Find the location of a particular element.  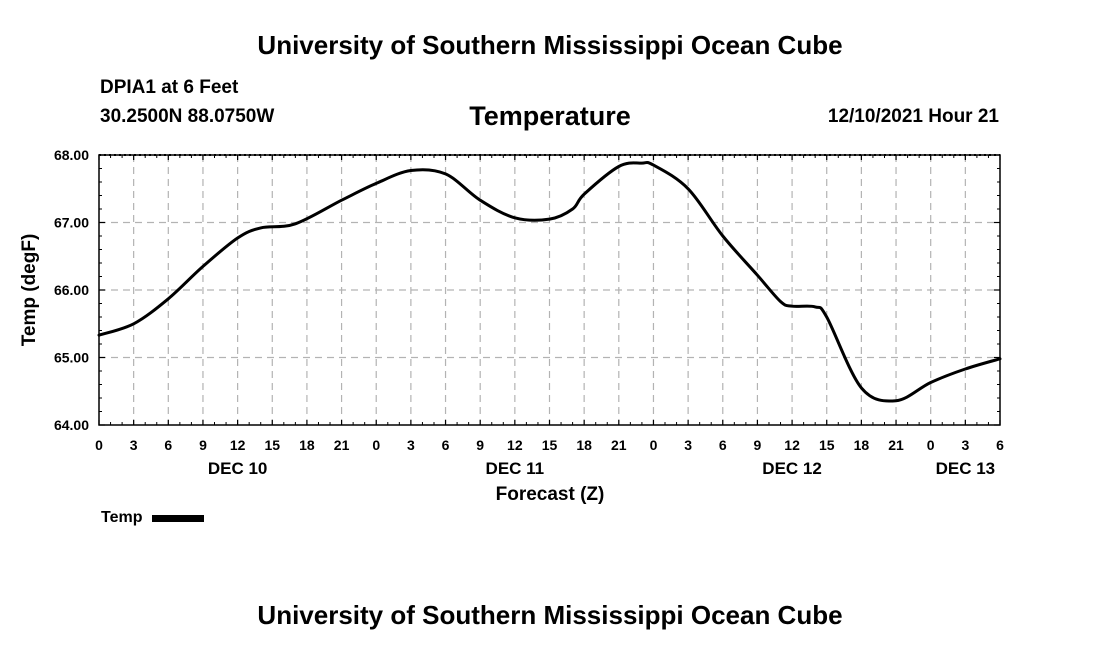

y-tick-label: 65.00 is located at coordinates (71, 358).